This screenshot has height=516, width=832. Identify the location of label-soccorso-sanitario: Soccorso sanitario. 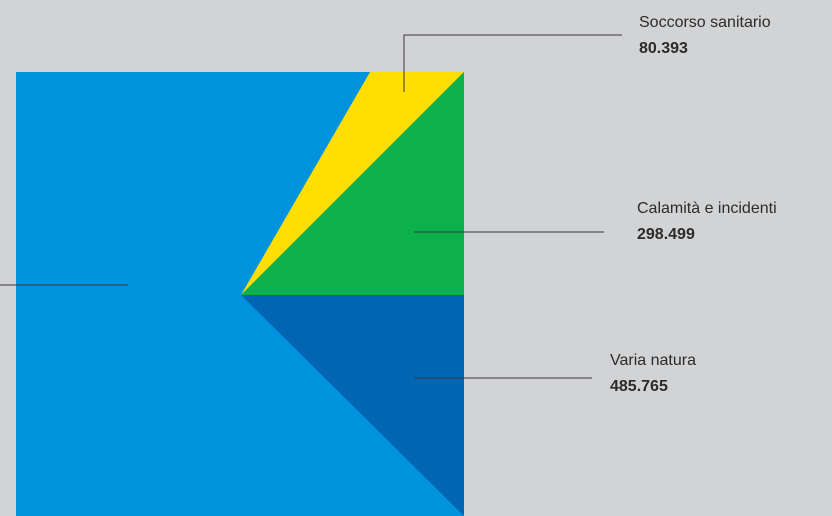
(705, 22).